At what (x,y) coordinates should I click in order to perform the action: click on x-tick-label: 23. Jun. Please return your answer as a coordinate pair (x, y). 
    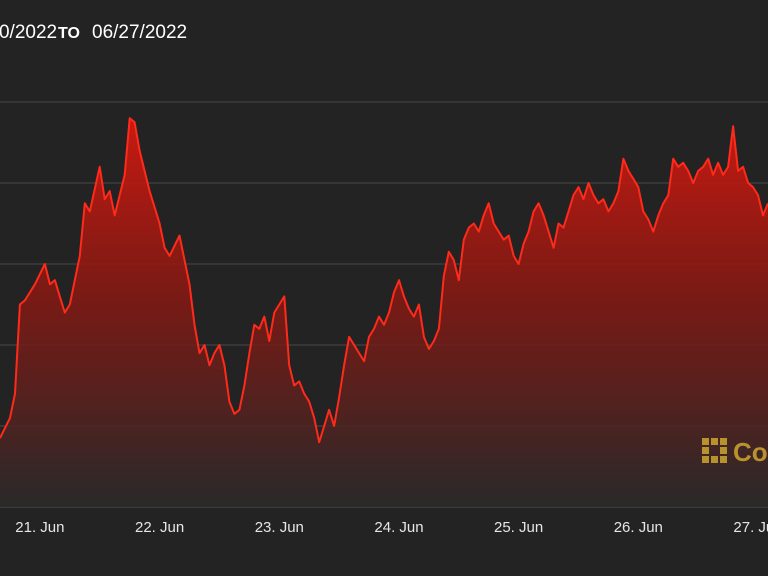
    Looking at the image, I should click on (279, 527).